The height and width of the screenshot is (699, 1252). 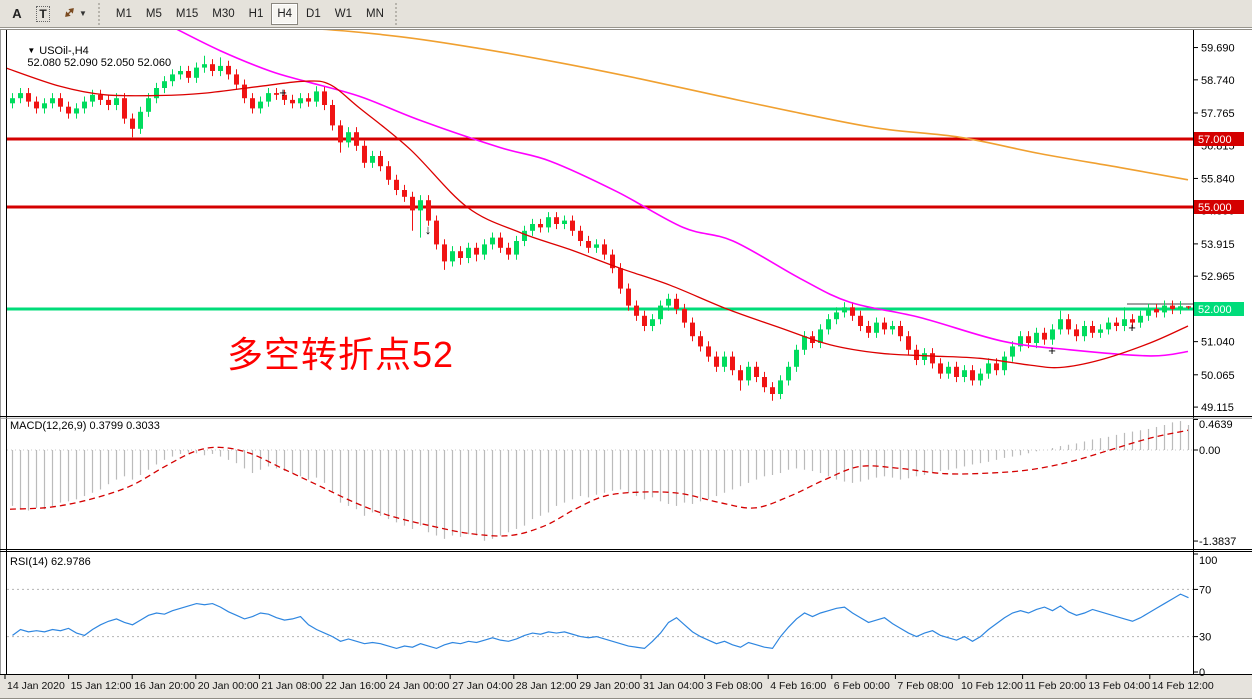 I want to click on text-a-tool-button: A, so click(x=17, y=14).